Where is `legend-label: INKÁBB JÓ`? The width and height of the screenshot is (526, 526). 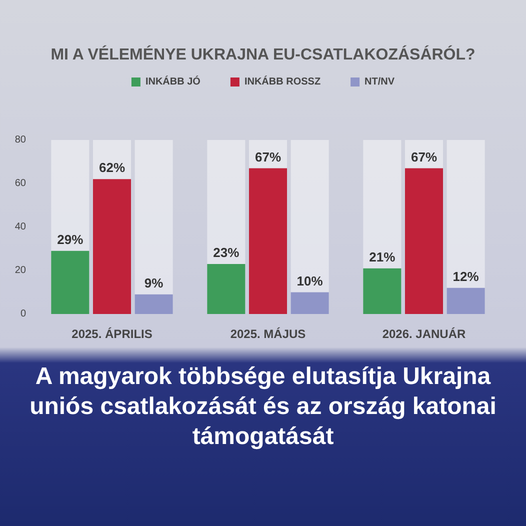
legend-label: INKÁBB JÓ is located at coordinates (173, 82).